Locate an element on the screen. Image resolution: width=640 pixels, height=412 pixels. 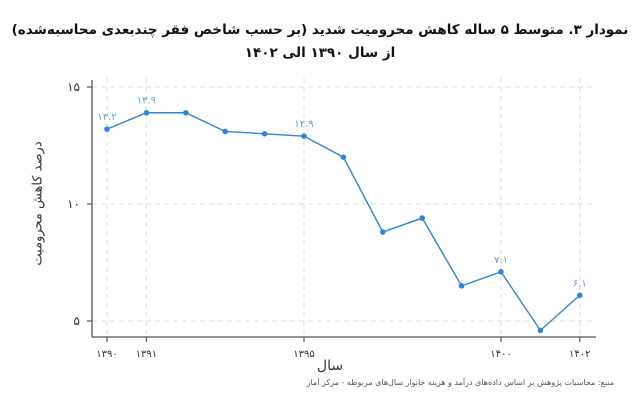
data-label: ۱۳.۲ is located at coordinates (106, 117).